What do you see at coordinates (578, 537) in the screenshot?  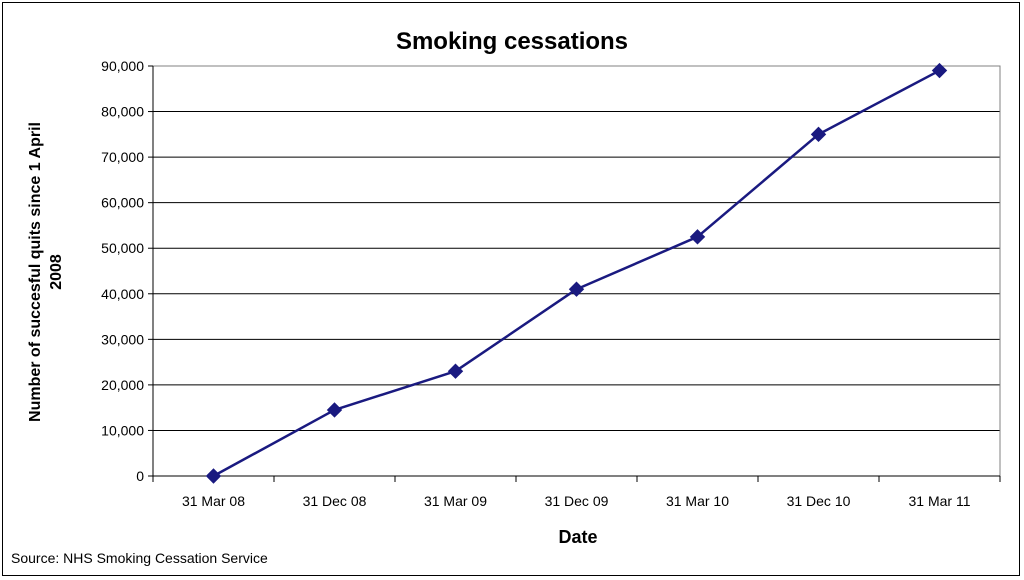 I see `x-axis-label: Date` at bounding box center [578, 537].